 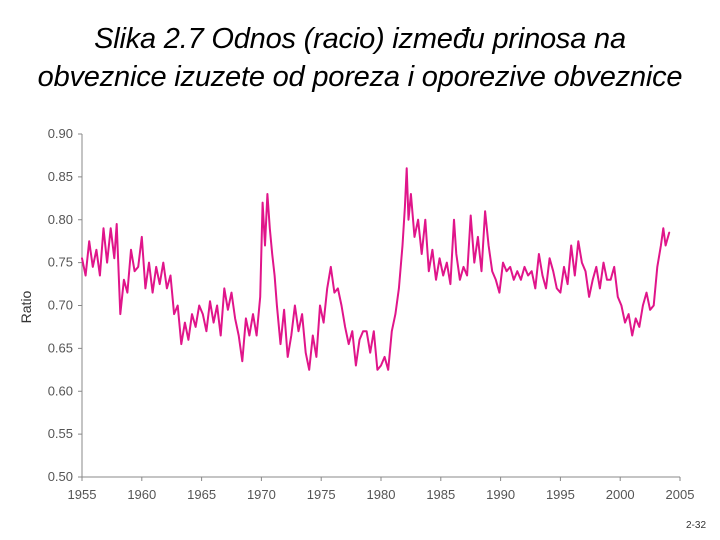 What do you see at coordinates (26, 306) in the screenshot?
I see `y-axis-label: Ratio` at bounding box center [26, 306].